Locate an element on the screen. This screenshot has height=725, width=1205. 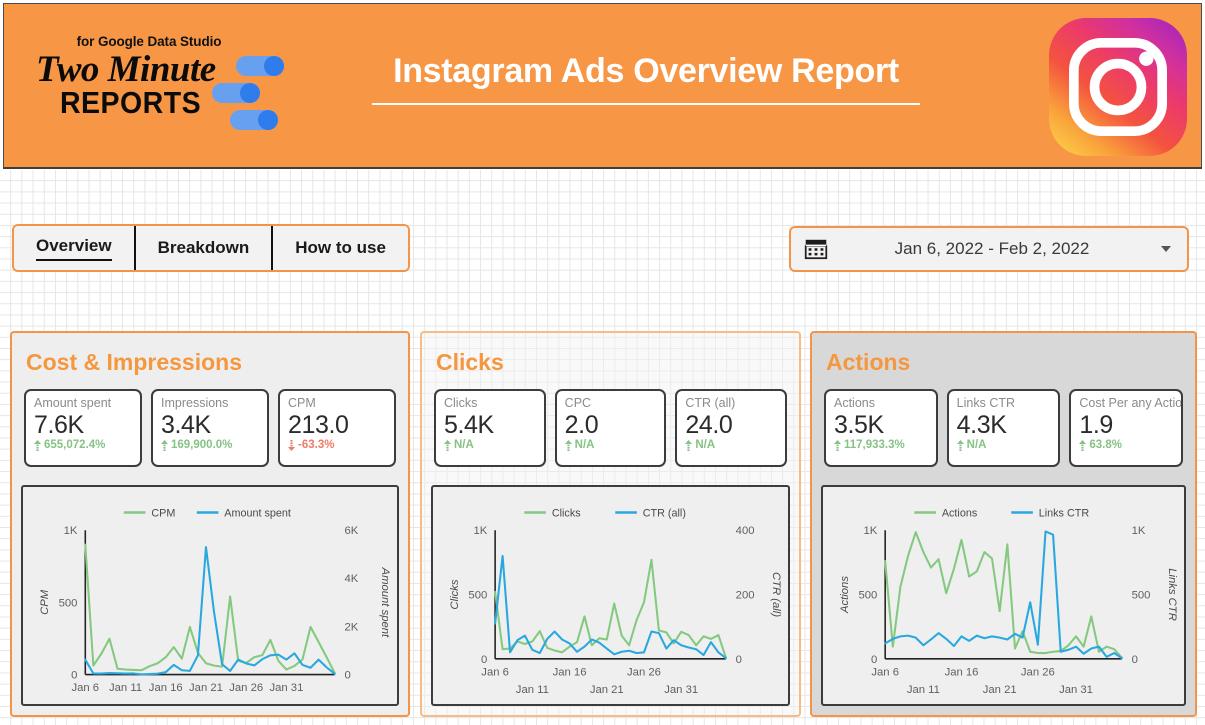
calendar-icon is located at coordinates (816, 249).